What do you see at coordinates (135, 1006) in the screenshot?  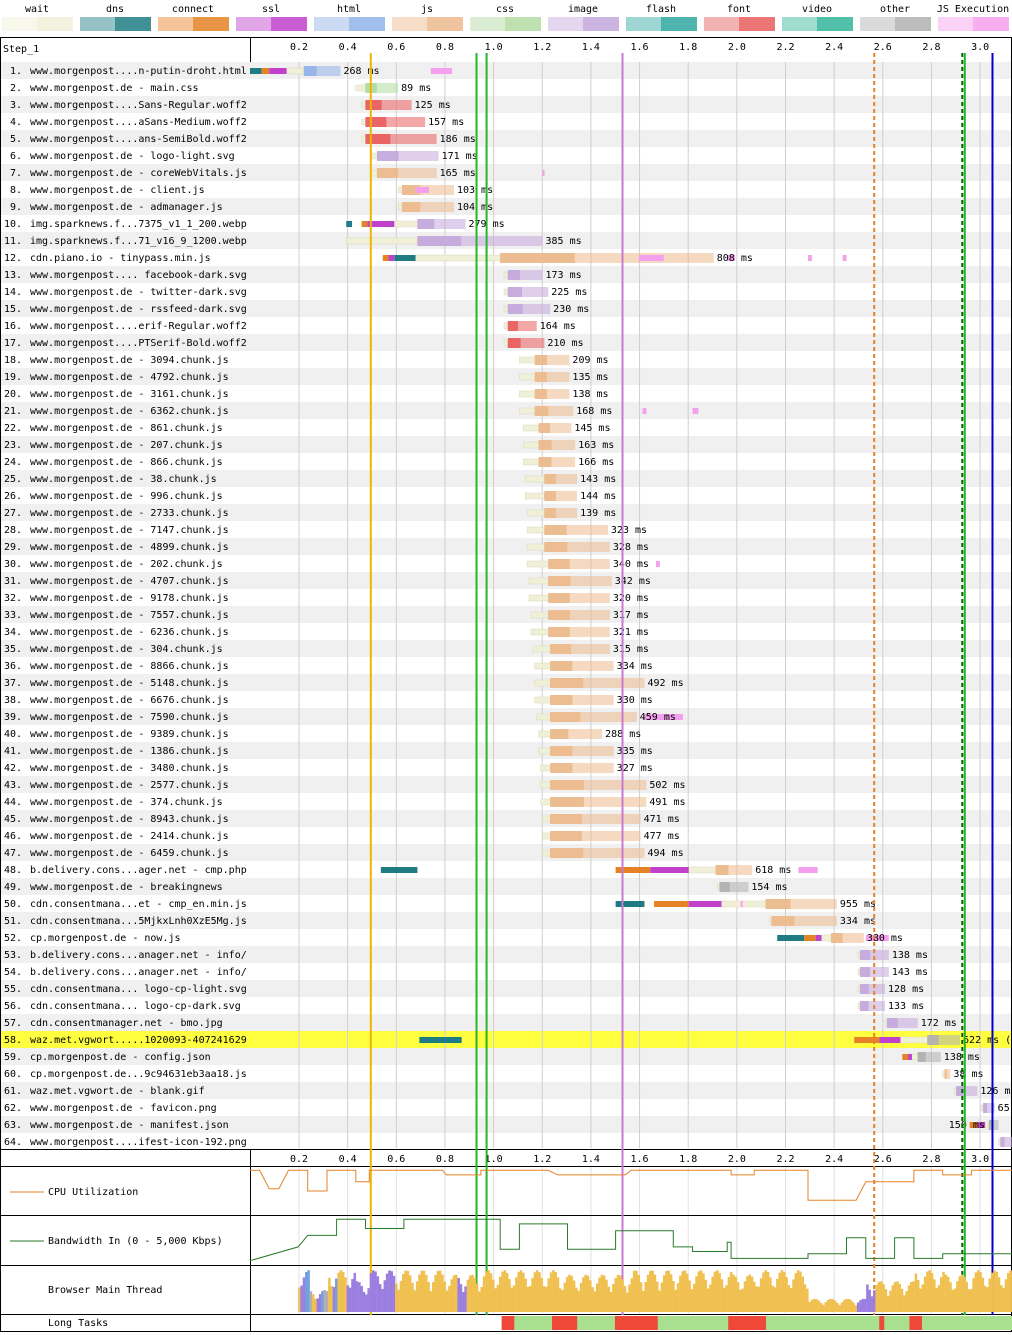 I see `row-url: cdn.consentmana... logo-cp-dark.svg` at bounding box center [135, 1006].